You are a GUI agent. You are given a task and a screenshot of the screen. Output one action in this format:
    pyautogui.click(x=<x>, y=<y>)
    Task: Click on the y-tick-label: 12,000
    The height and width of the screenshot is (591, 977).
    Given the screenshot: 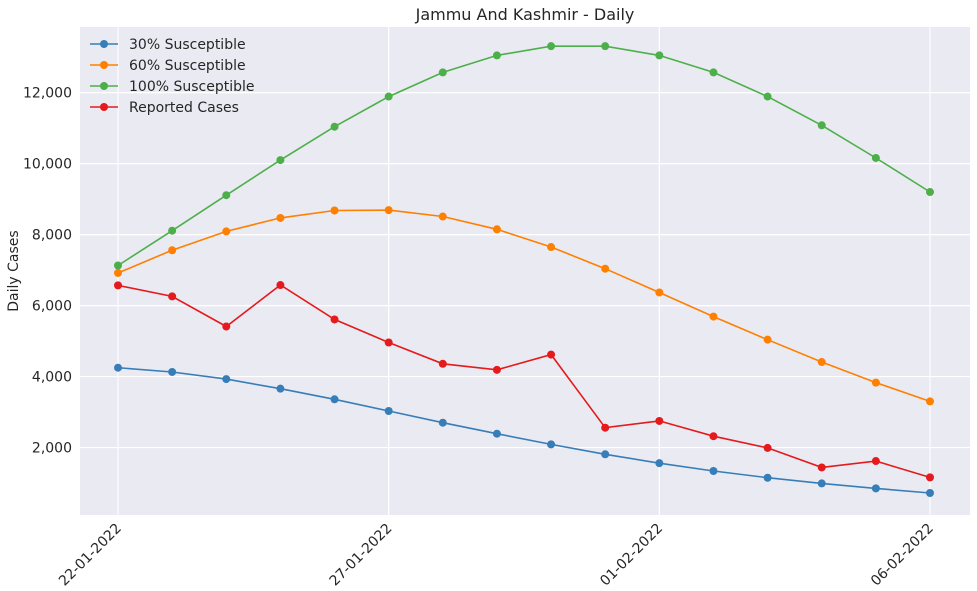 What is the action you would take?
    pyautogui.click(x=47, y=94)
    